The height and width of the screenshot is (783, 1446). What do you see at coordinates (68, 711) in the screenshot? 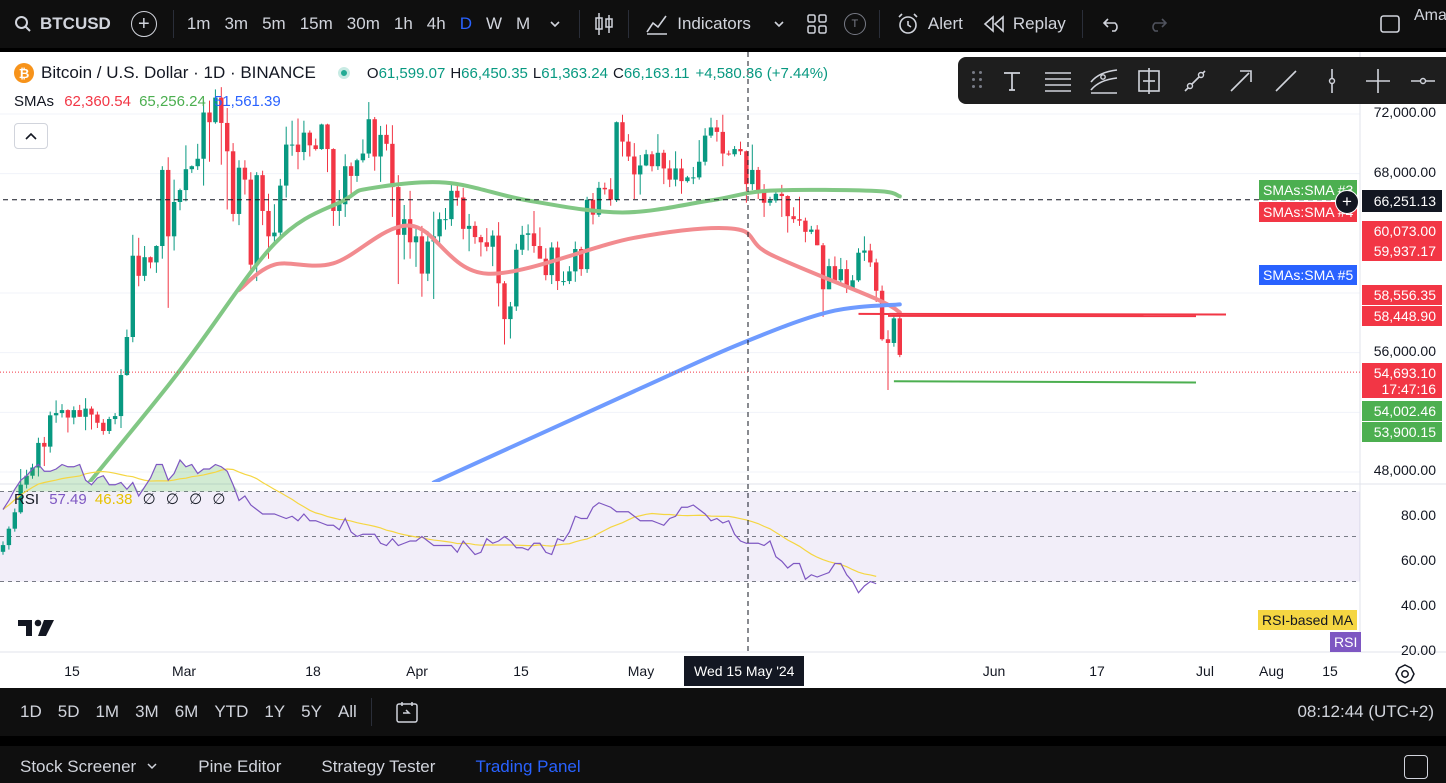
I see `range-5d: 5D` at bounding box center [68, 711].